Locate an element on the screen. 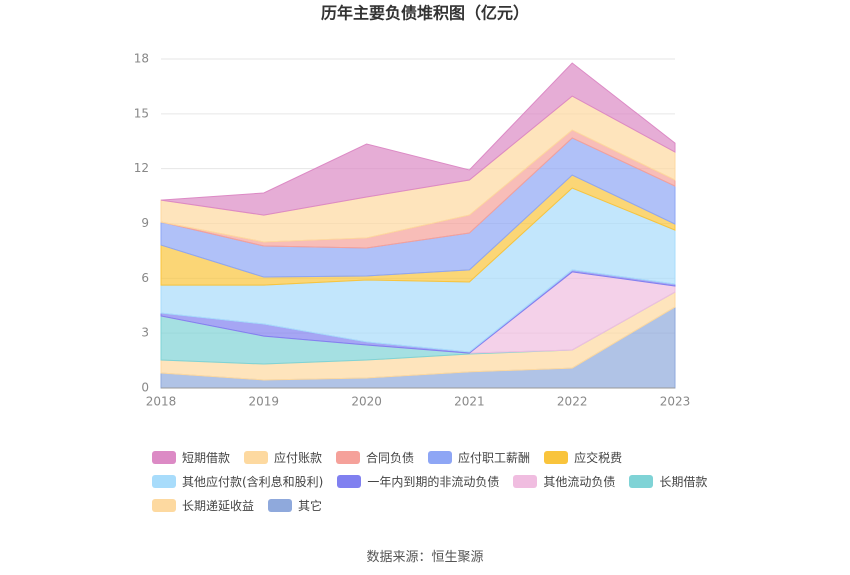  legend-item: 长期递延收益 is located at coordinates (203, 505).